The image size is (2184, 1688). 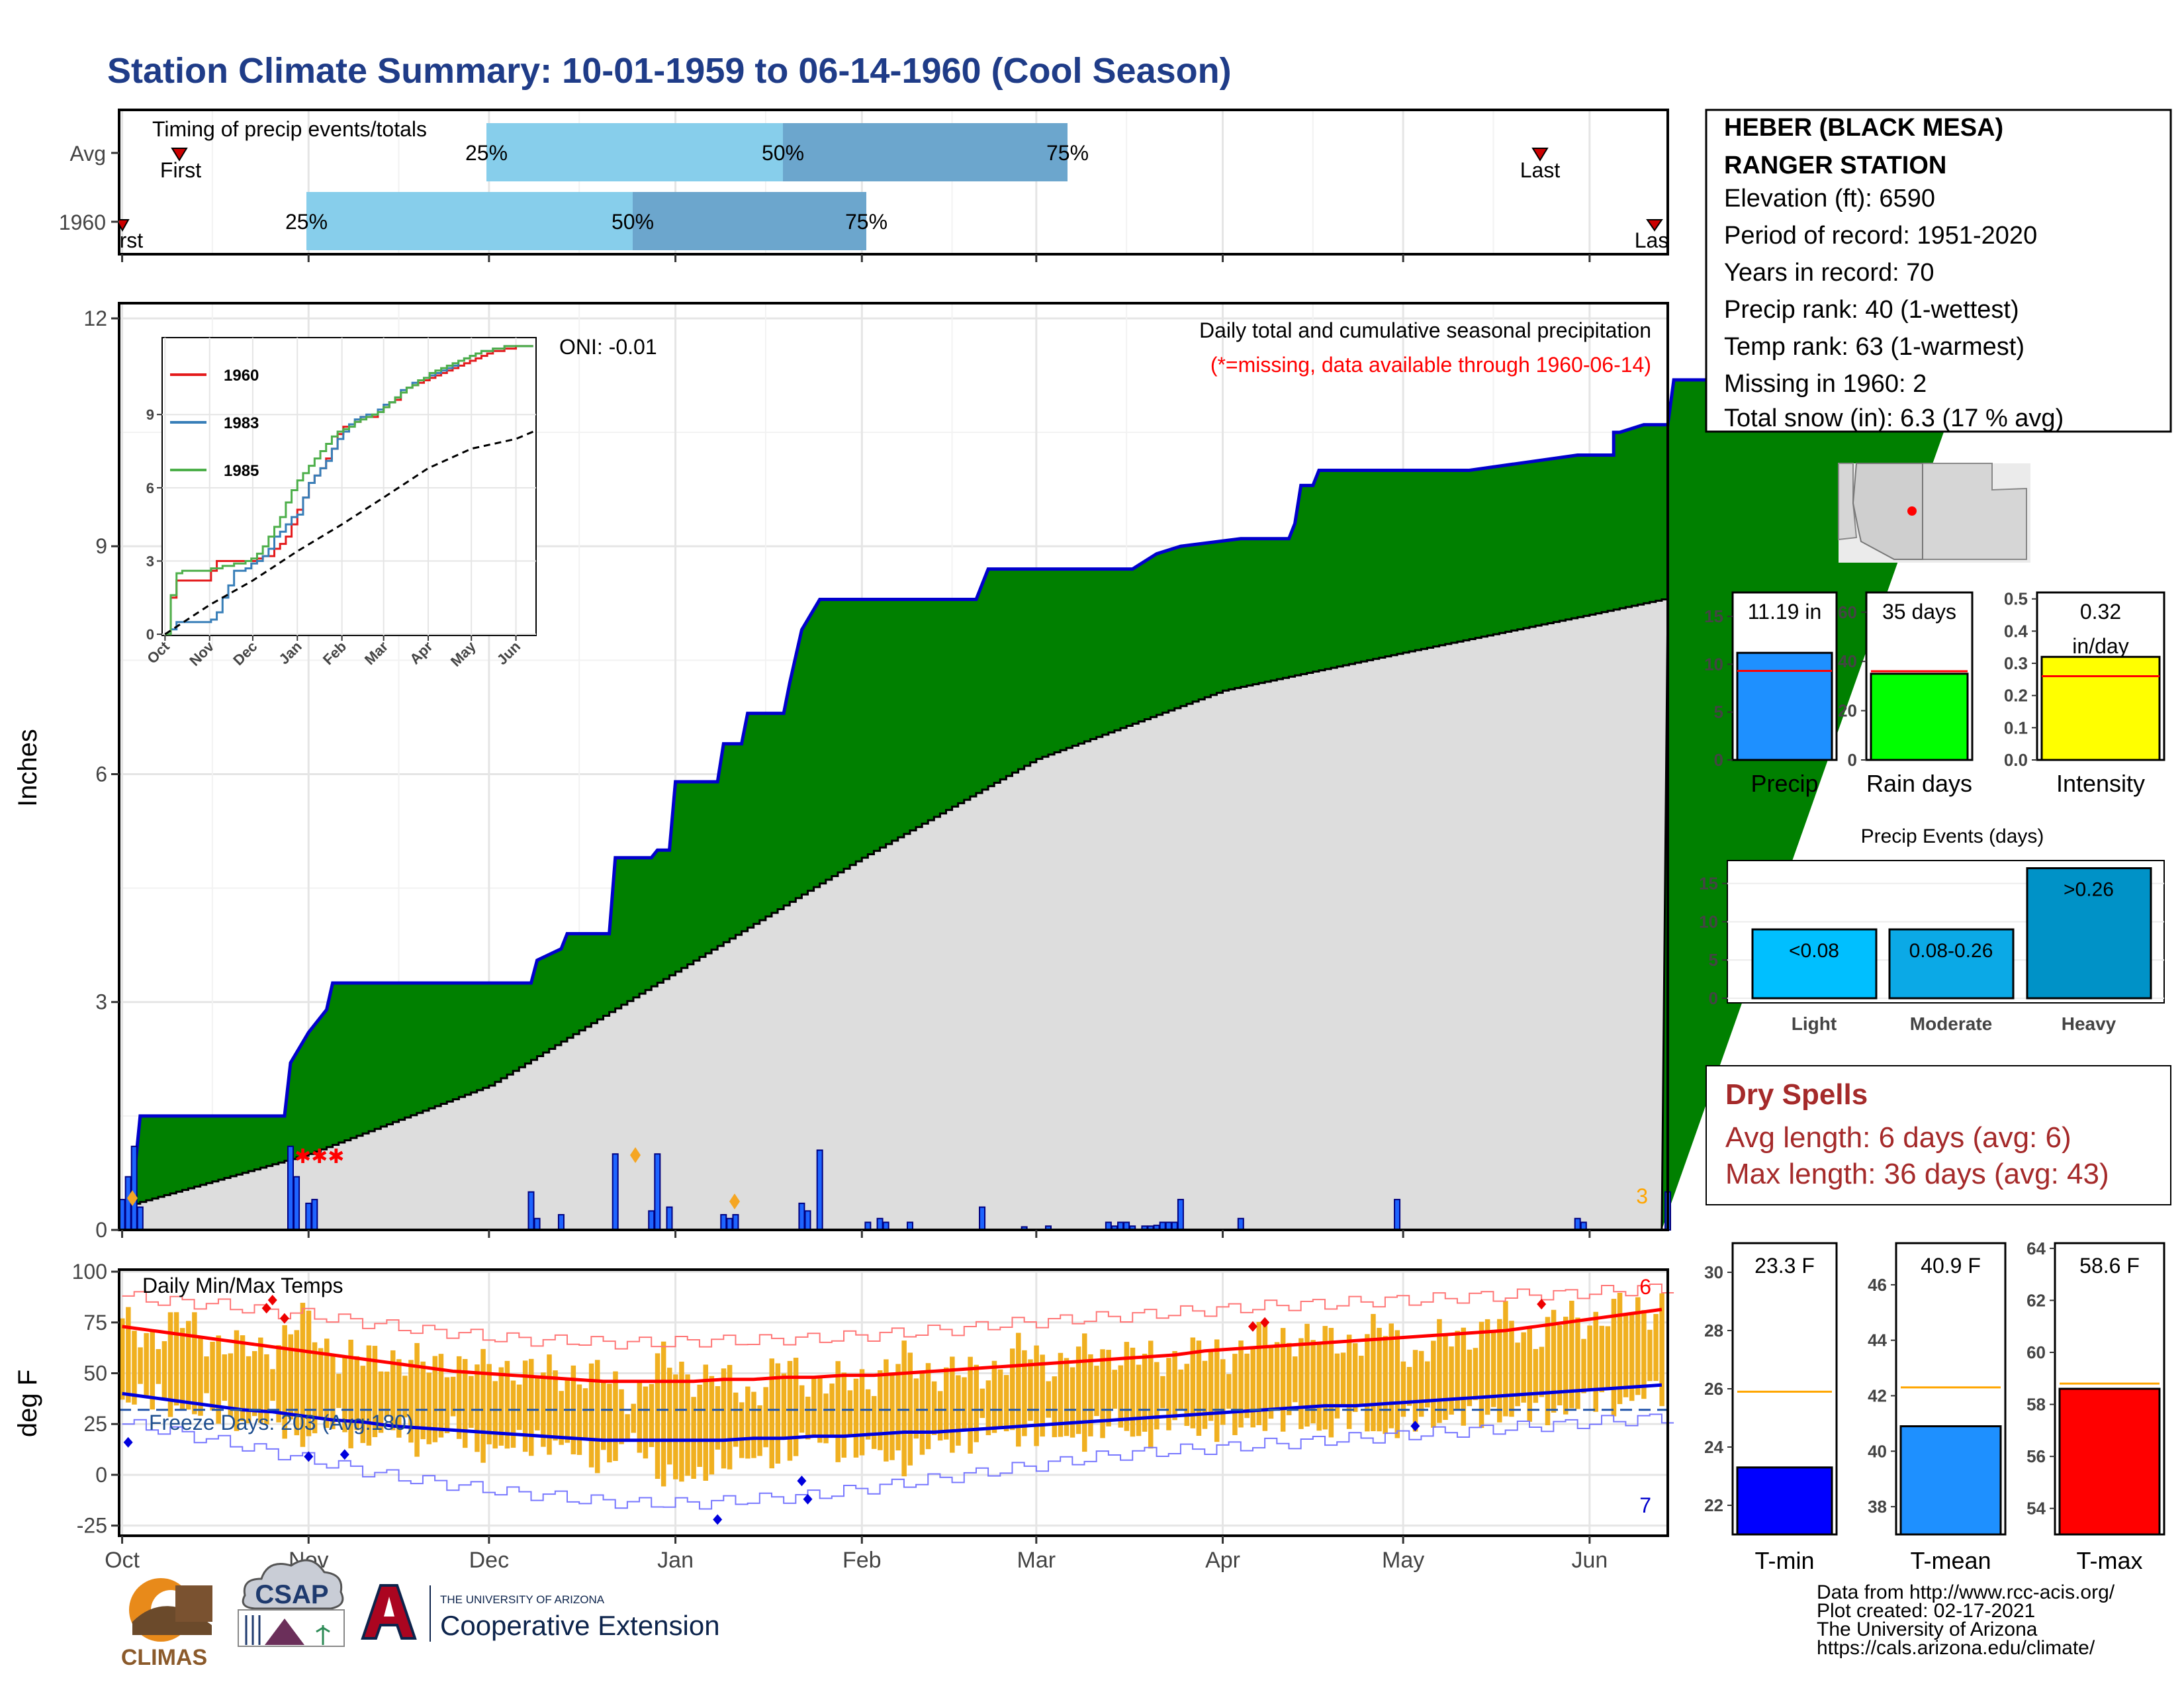 I want to click on temp-summary-ytick-label: 60, so click(x=2036, y=1352).